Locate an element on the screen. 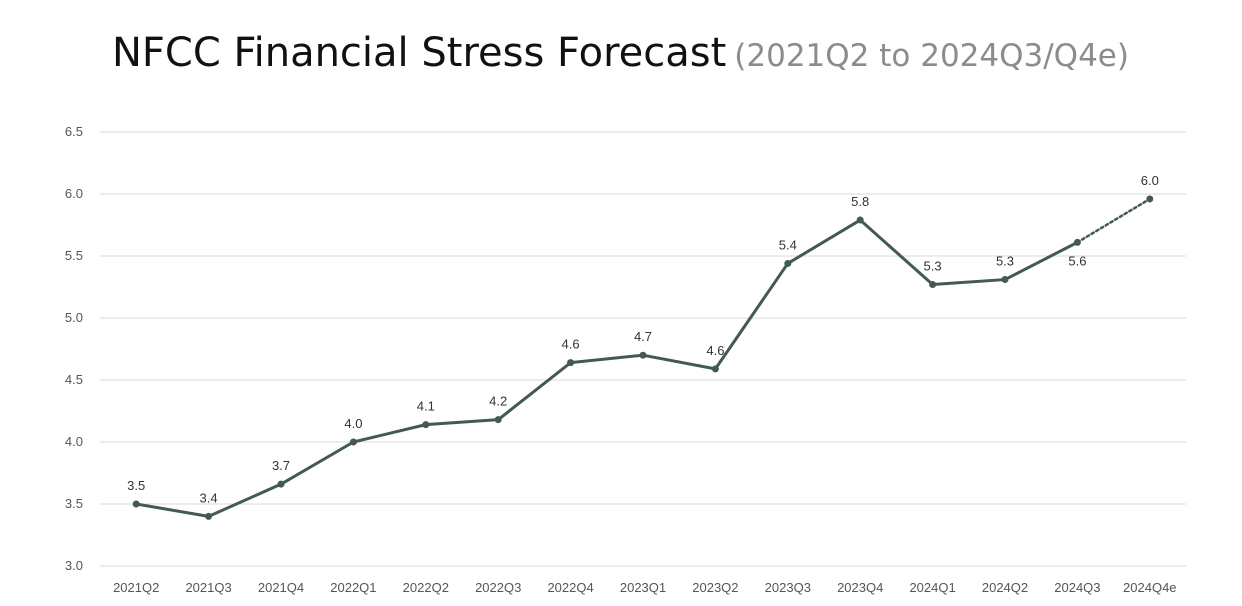 Image resolution: width=1242 pixels, height=606 pixels. x-tick-label: 2024Q1 is located at coordinates (932, 587).